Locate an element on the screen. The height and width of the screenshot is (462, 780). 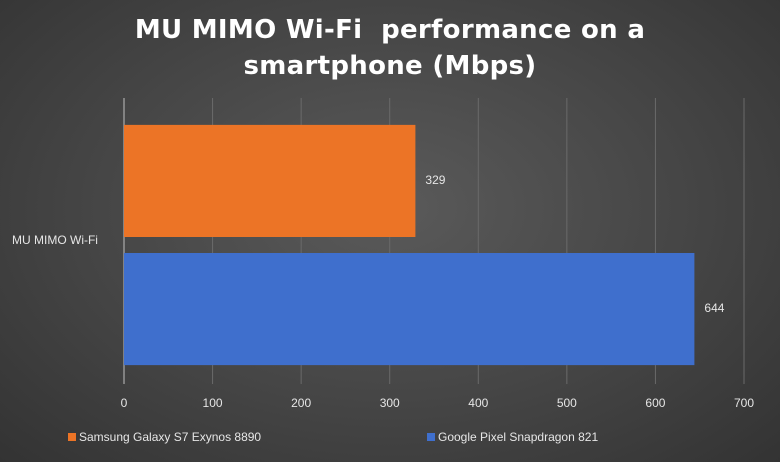
x-tick-label: 700 is located at coordinates (744, 403).